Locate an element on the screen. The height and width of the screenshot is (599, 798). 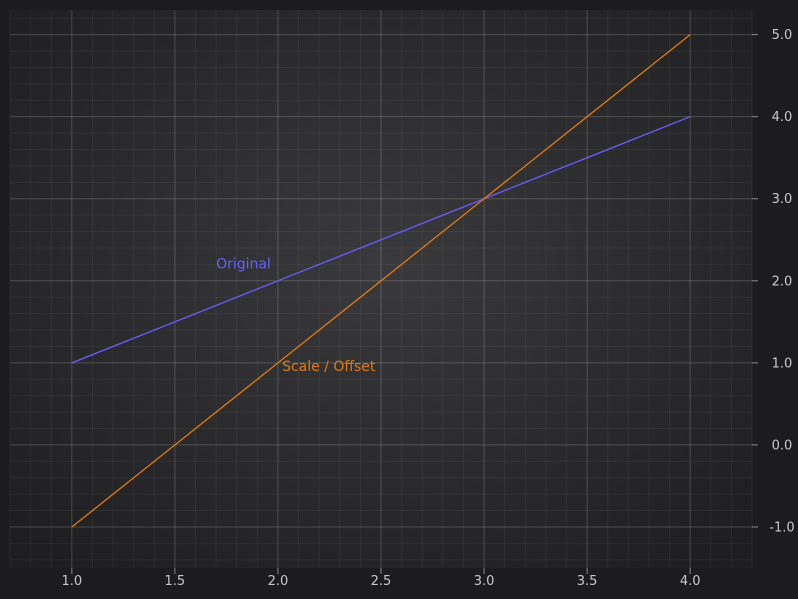
y-tick-label: 4.0 is located at coordinates (782, 117).